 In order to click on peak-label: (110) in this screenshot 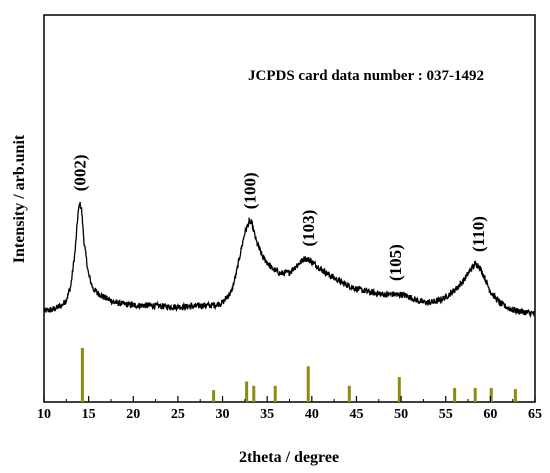, I will do `click(478, 234)`.